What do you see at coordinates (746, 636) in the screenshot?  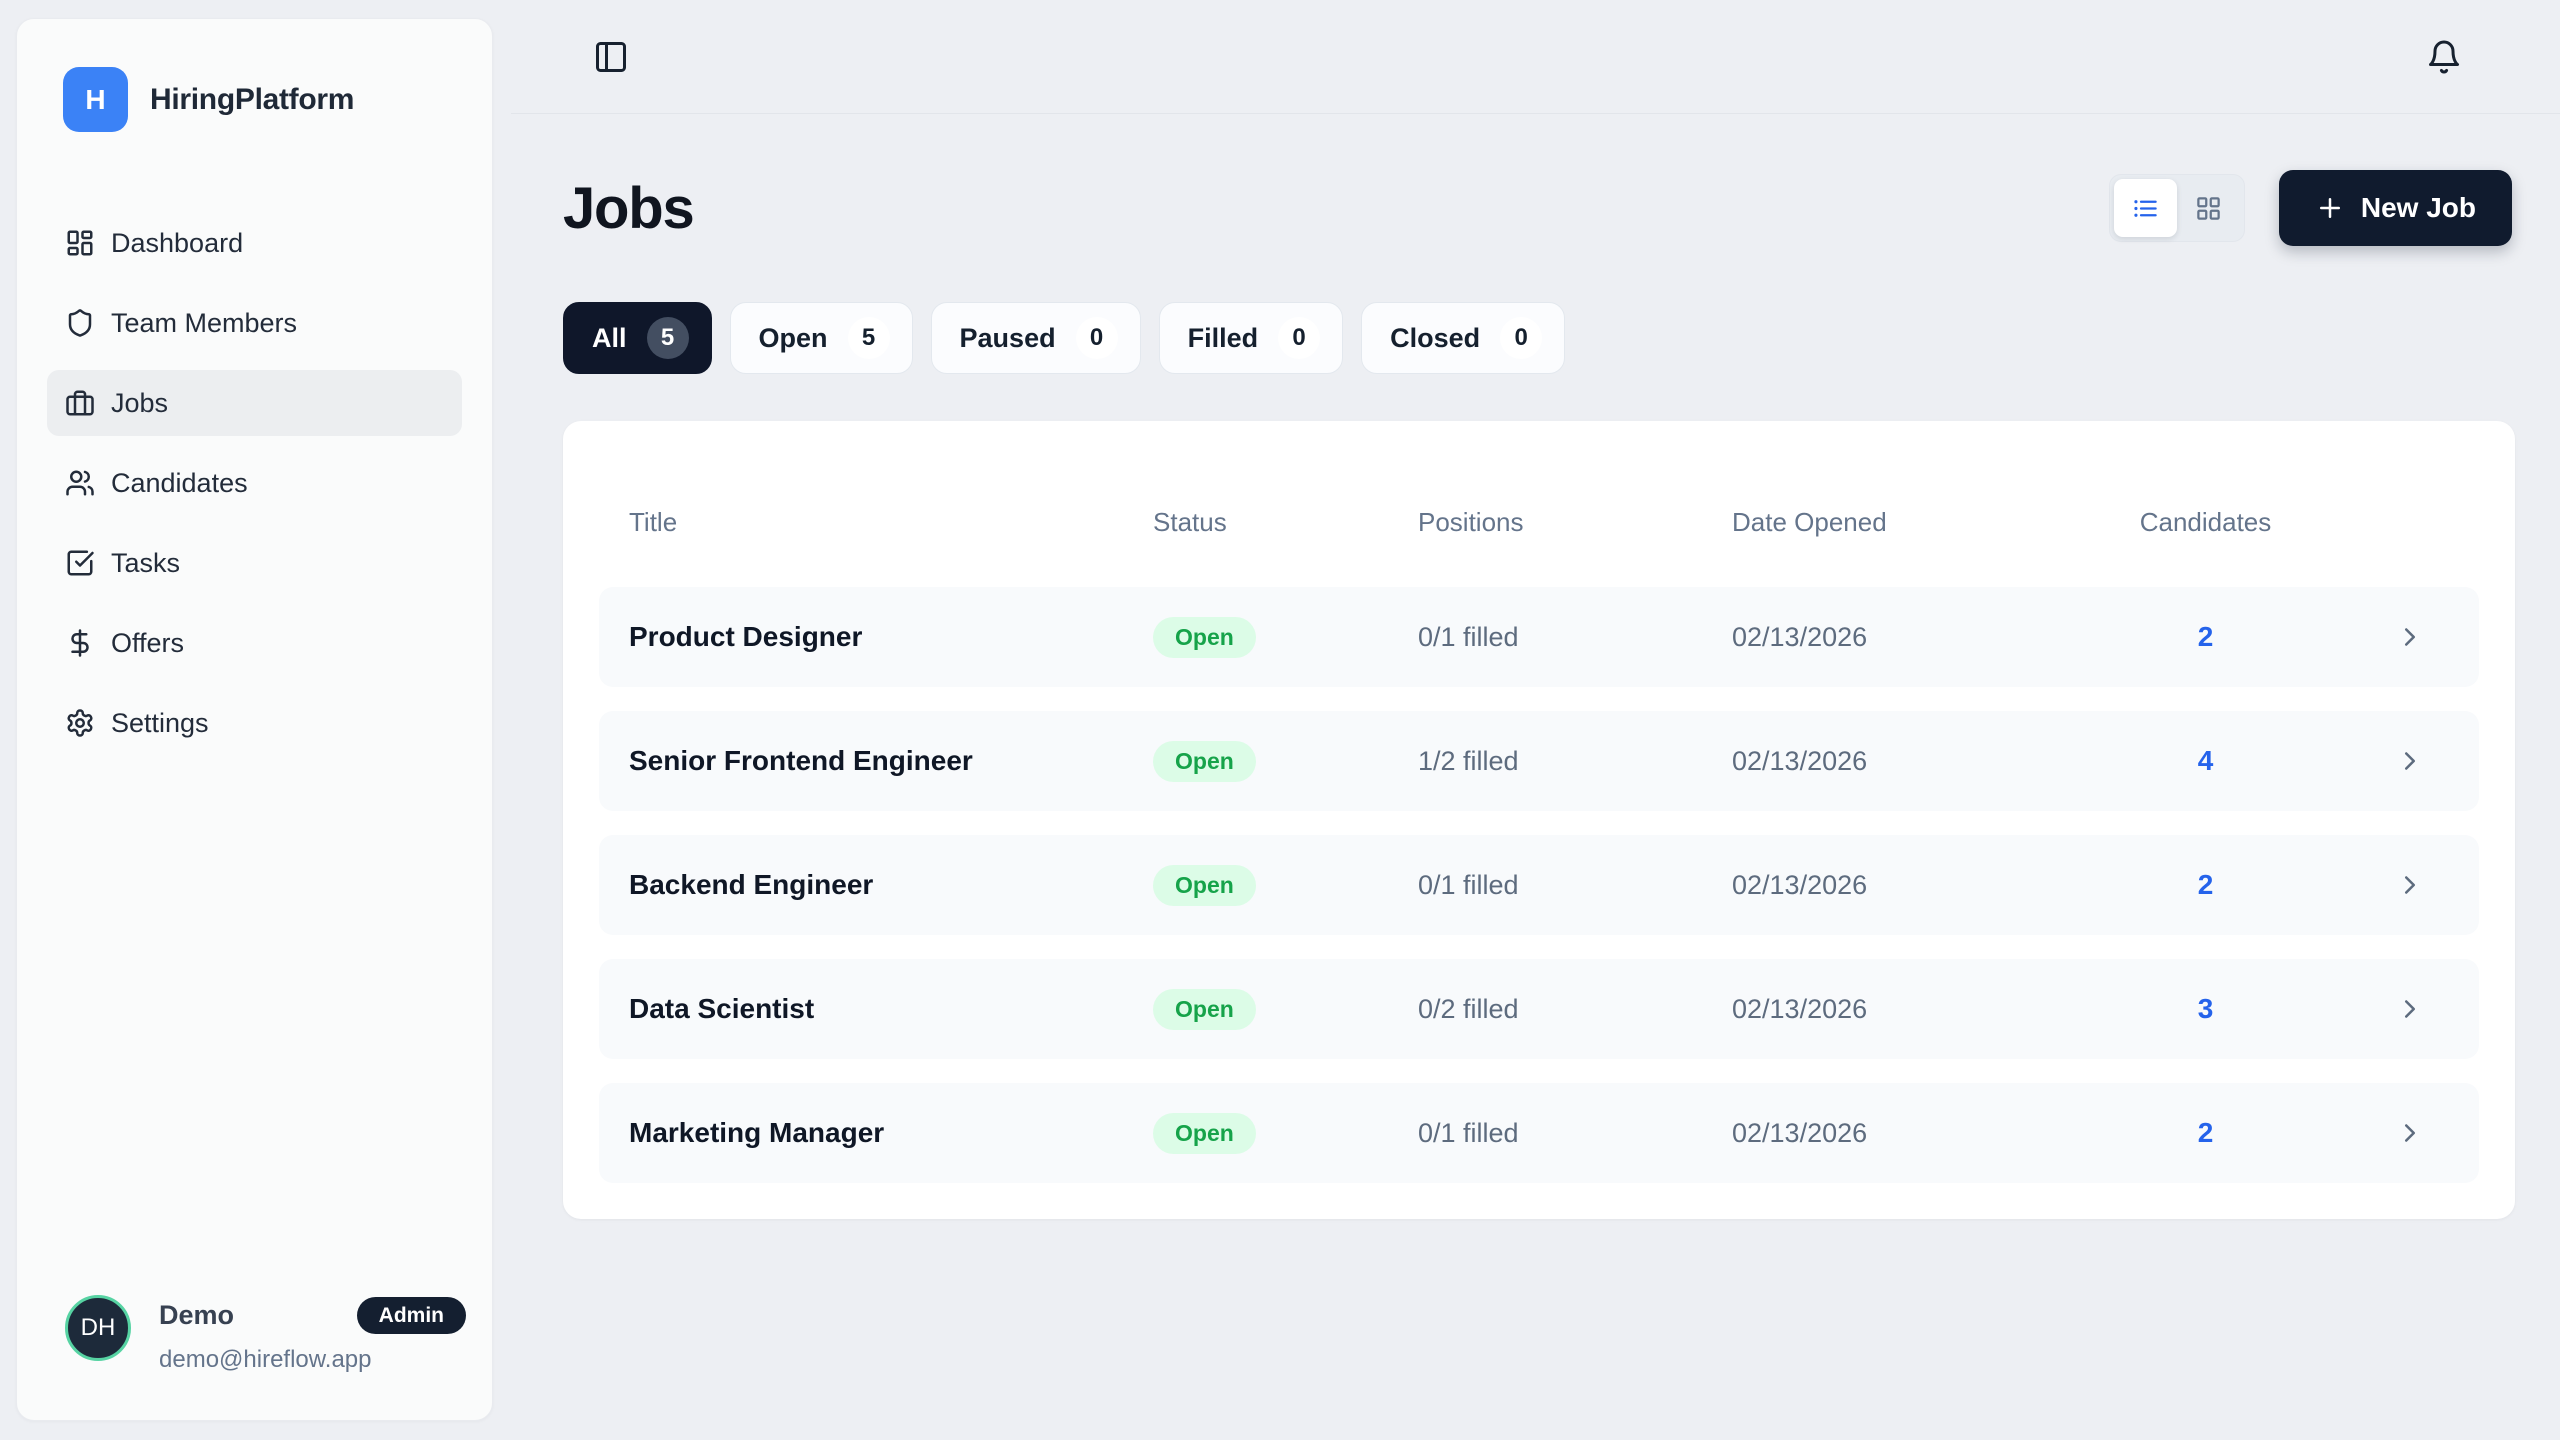 I see `job-title: Product Designer` at bounding box center [746, 636].